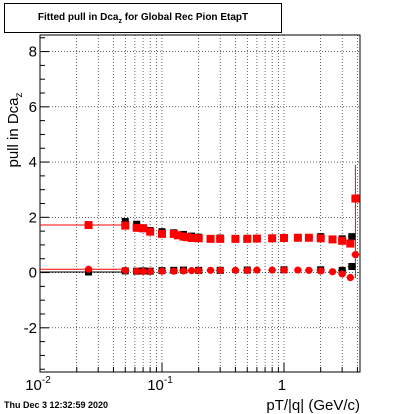  What do you see at coordinates (15, 129) in the screenshot?
I see `y-axis-label: pull in Dcaz` at bounding box center [15, 129].